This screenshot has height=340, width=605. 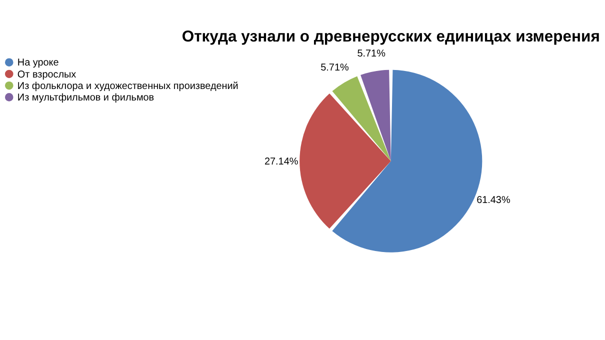 I want to click on chart-title: Откуда узнали о древнерусских единицах измерения, so click(x=391, y=37).